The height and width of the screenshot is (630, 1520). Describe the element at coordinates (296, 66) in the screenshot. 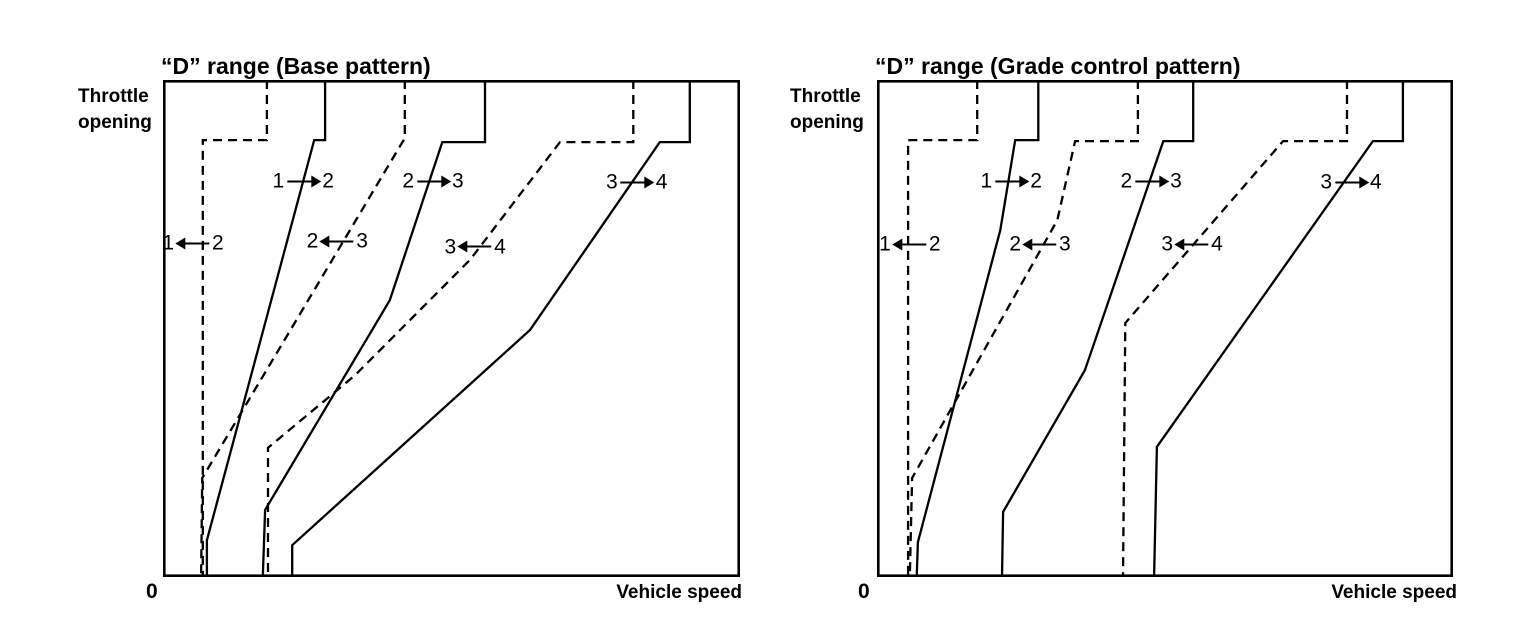

I see `chart-title-base-pattern: “D” range (Base pattern)` at that location.